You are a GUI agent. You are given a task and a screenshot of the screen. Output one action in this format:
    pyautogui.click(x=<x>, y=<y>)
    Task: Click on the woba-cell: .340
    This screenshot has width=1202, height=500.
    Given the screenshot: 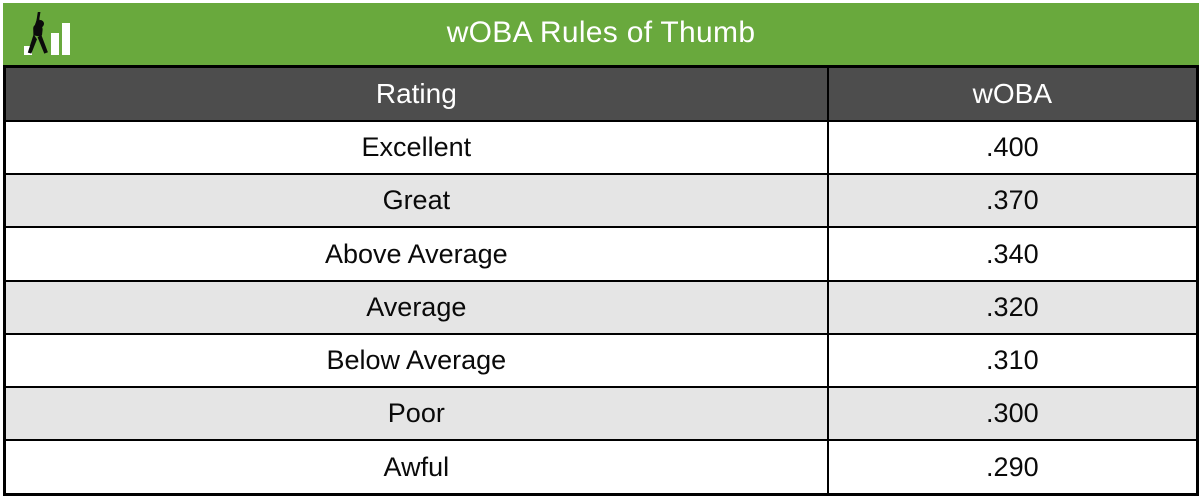 What is the action you would take?
    pyautogui.click(x=1012, y=254)
    